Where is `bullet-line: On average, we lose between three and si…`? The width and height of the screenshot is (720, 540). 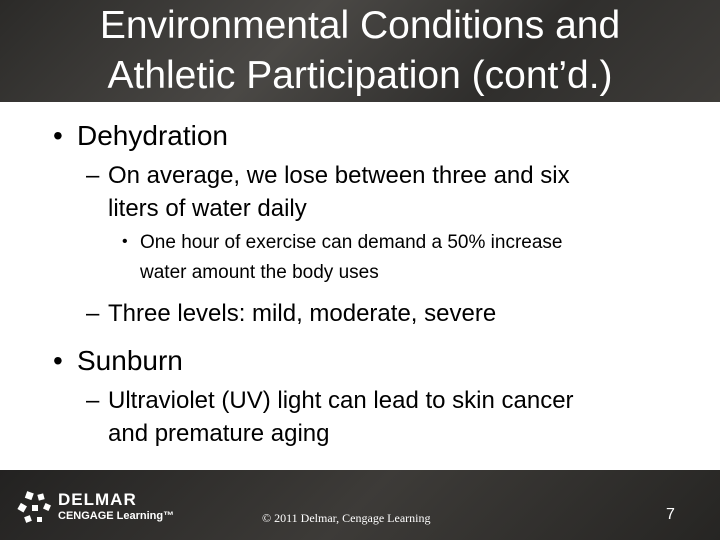 bullet-line: On average, we lose between three and si… is located at coordinates (328, 176).